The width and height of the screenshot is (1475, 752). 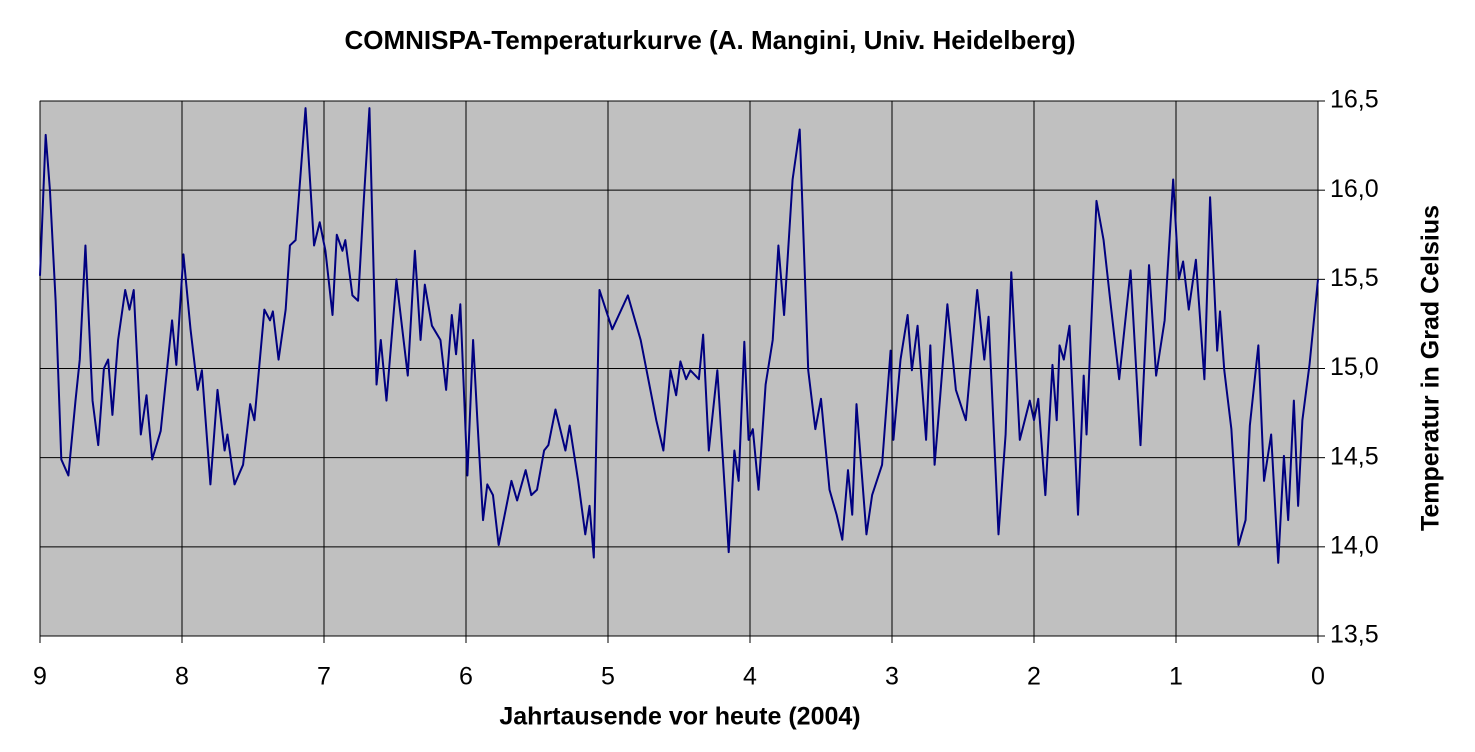 What do you see at coordinates (892, 677) in the screenshot?
I see `x-tick-label: 3` at bounding box center [892, 677].